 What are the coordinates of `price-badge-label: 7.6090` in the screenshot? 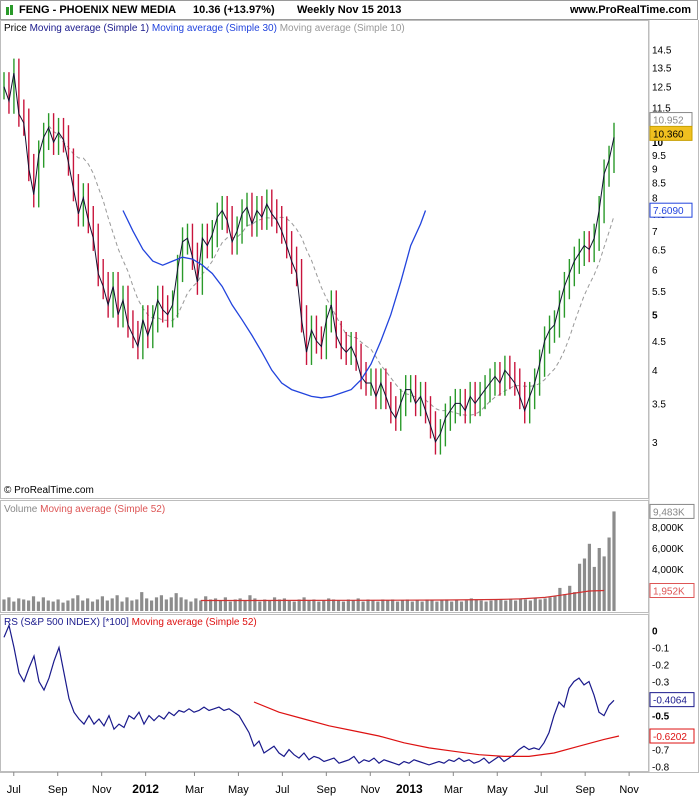 It's located at (668, 211).